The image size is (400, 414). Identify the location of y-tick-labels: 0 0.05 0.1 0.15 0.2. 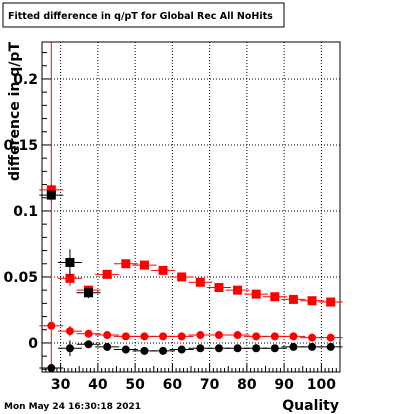
(20, 212).